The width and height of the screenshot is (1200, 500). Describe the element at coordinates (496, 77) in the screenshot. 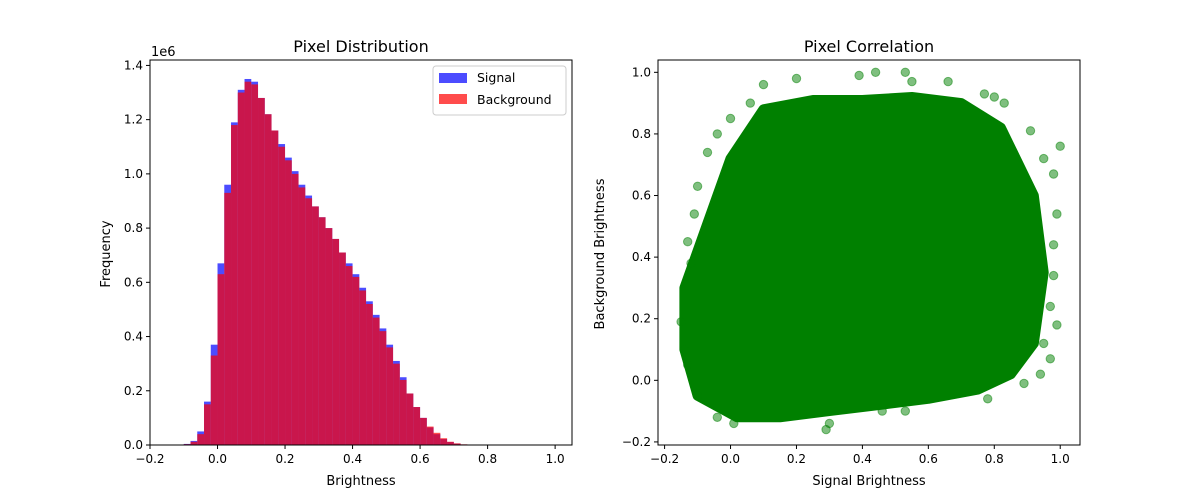

I see `legend-label-signal: Signal` at that location.